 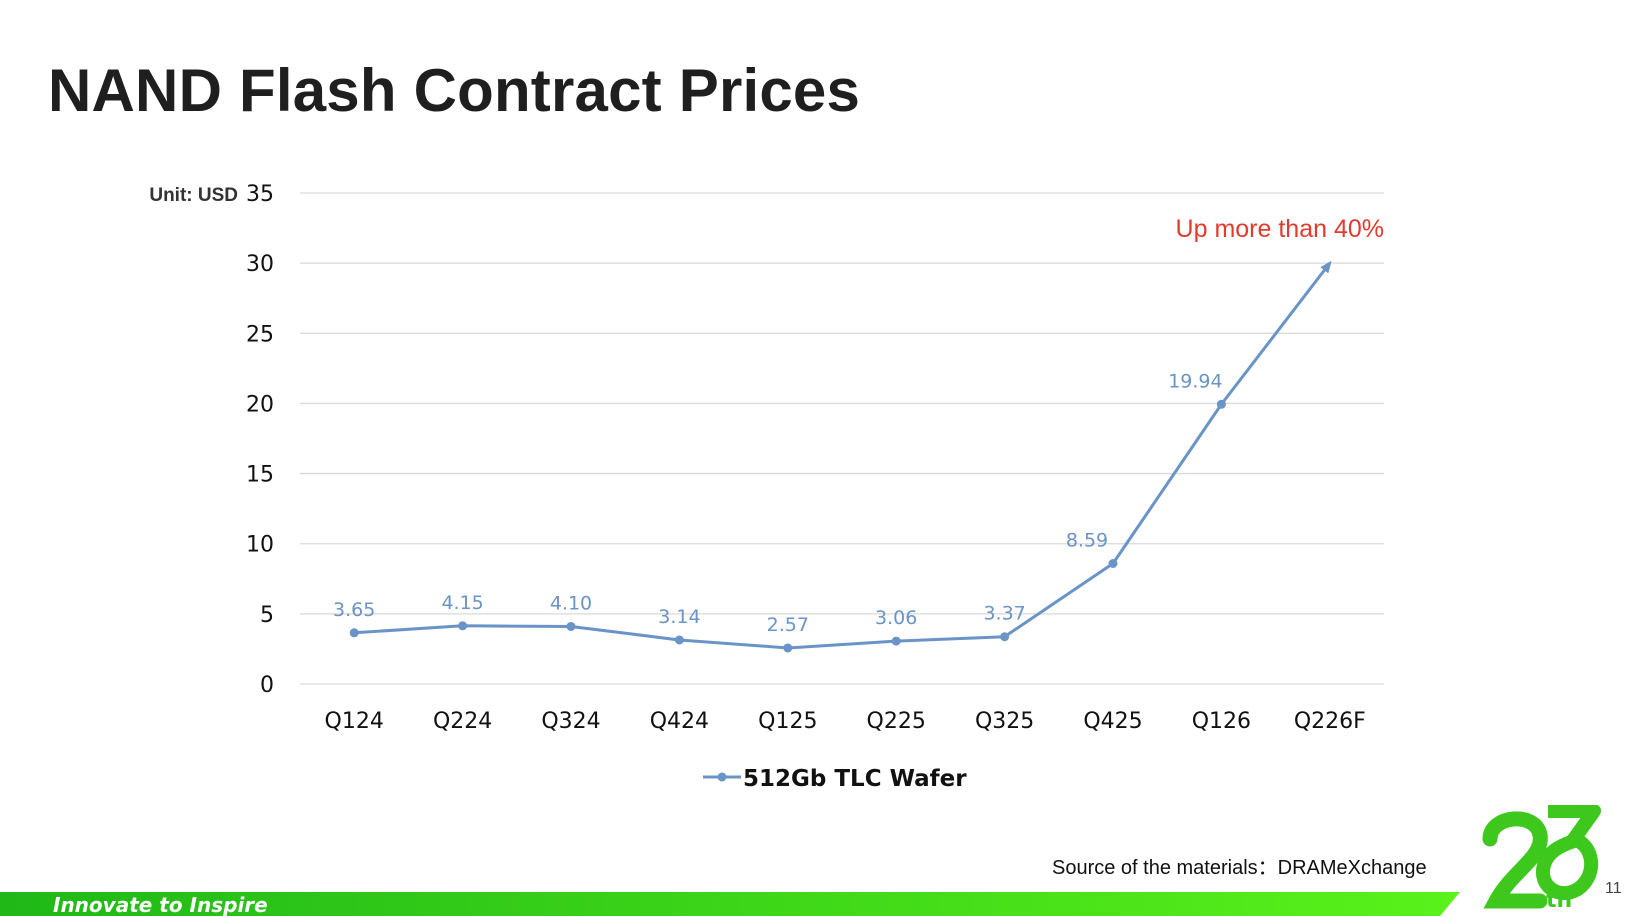 I want to click on x-tick-label: Q224, so click(x=462, y=721).